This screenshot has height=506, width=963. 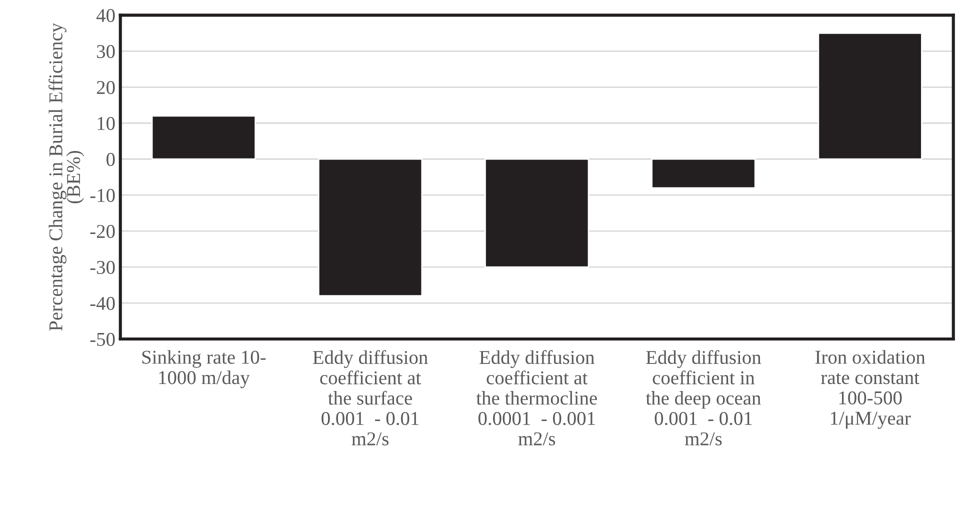 I want to click on y-tick-label: 20, so click(x=105, y=87).